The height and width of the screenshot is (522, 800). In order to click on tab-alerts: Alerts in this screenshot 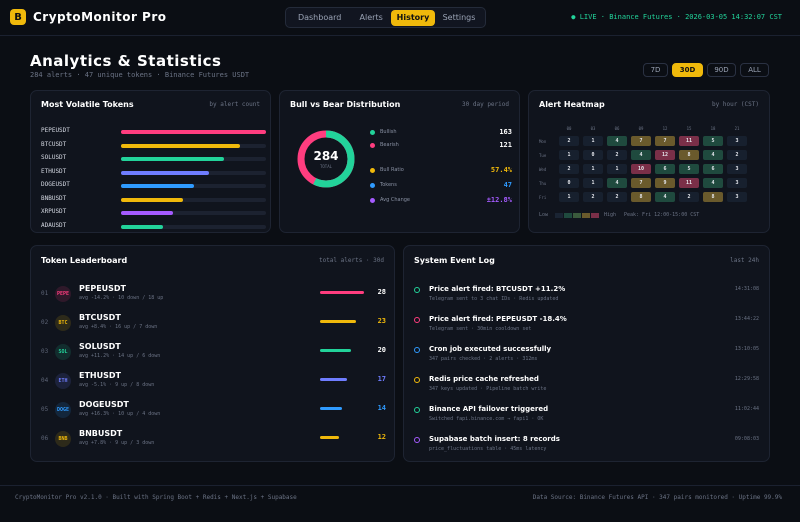, I will do `click(371, 17)`.